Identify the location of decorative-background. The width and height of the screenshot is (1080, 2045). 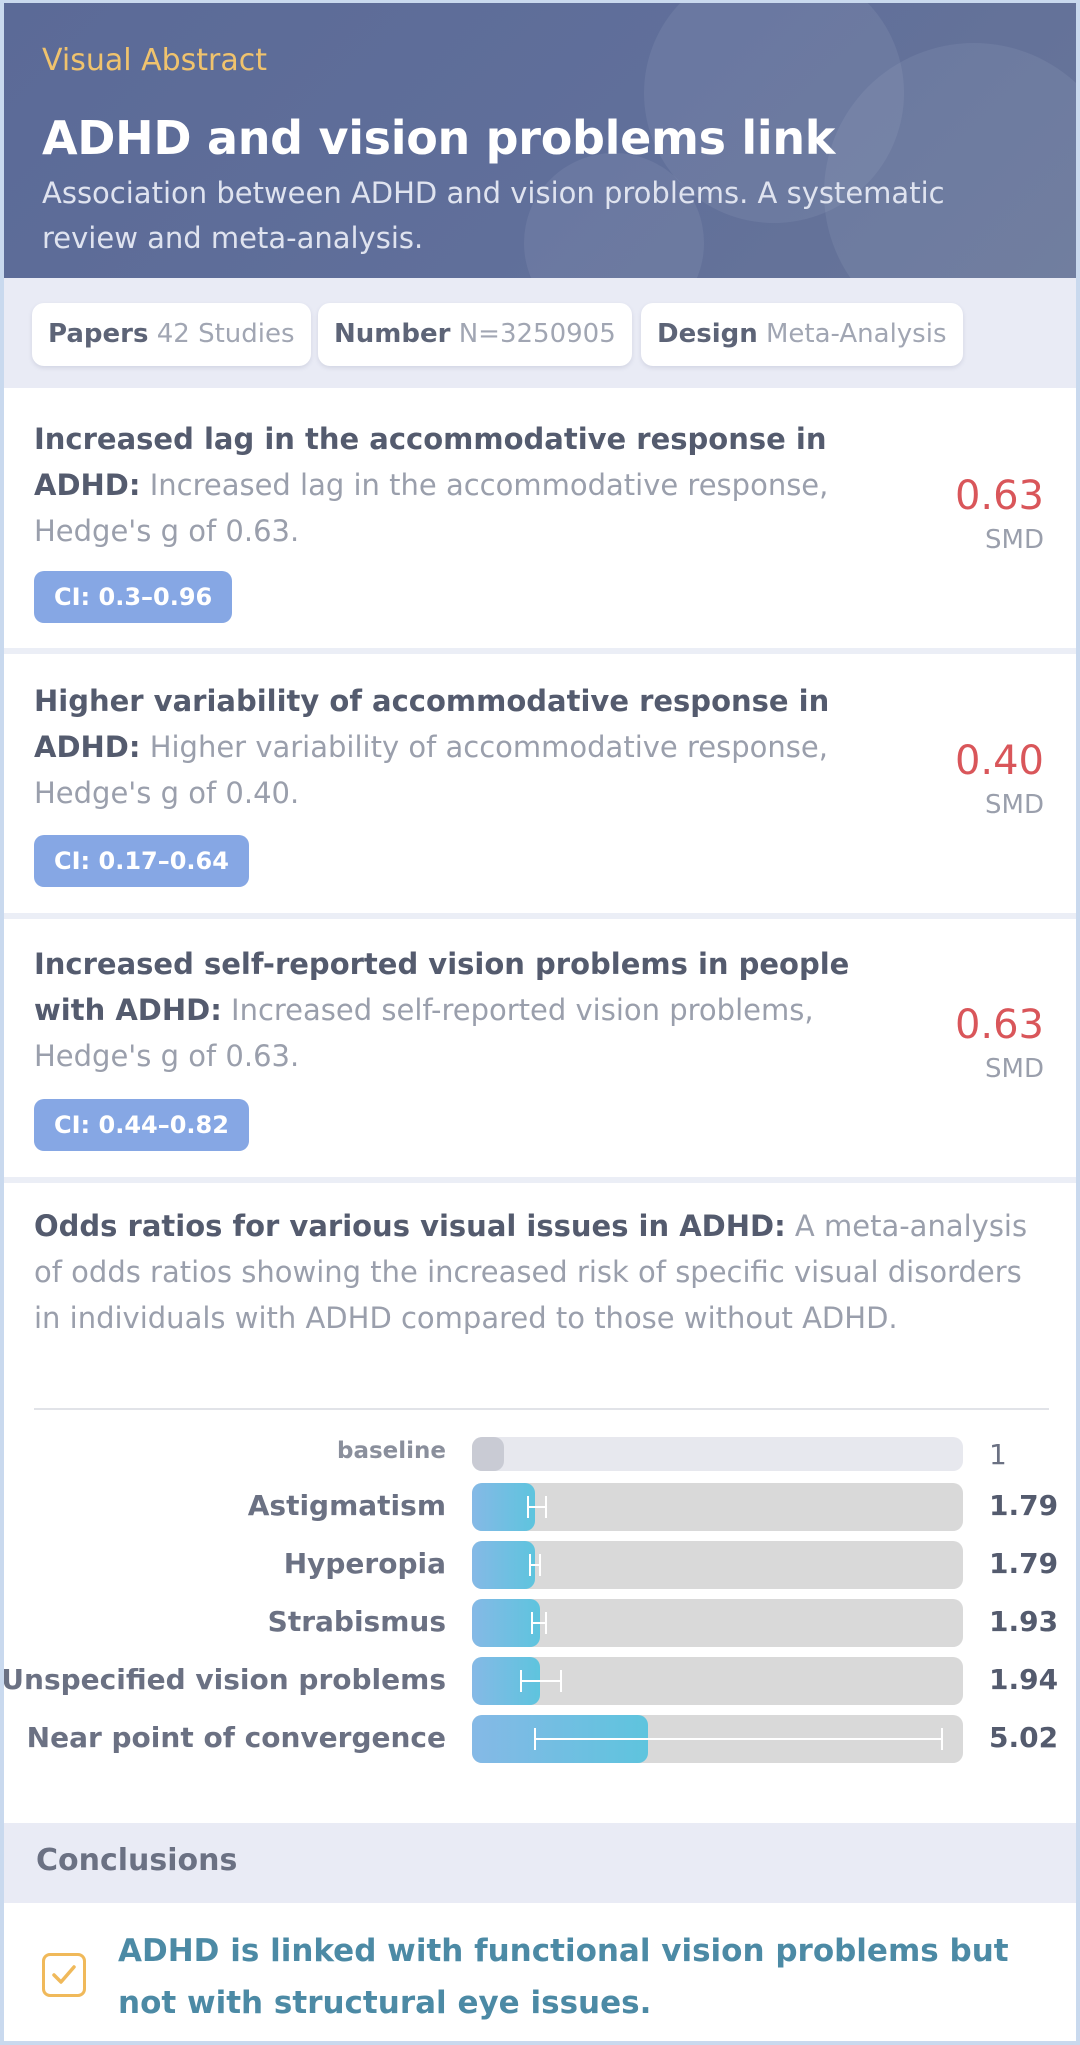
(774, 113).